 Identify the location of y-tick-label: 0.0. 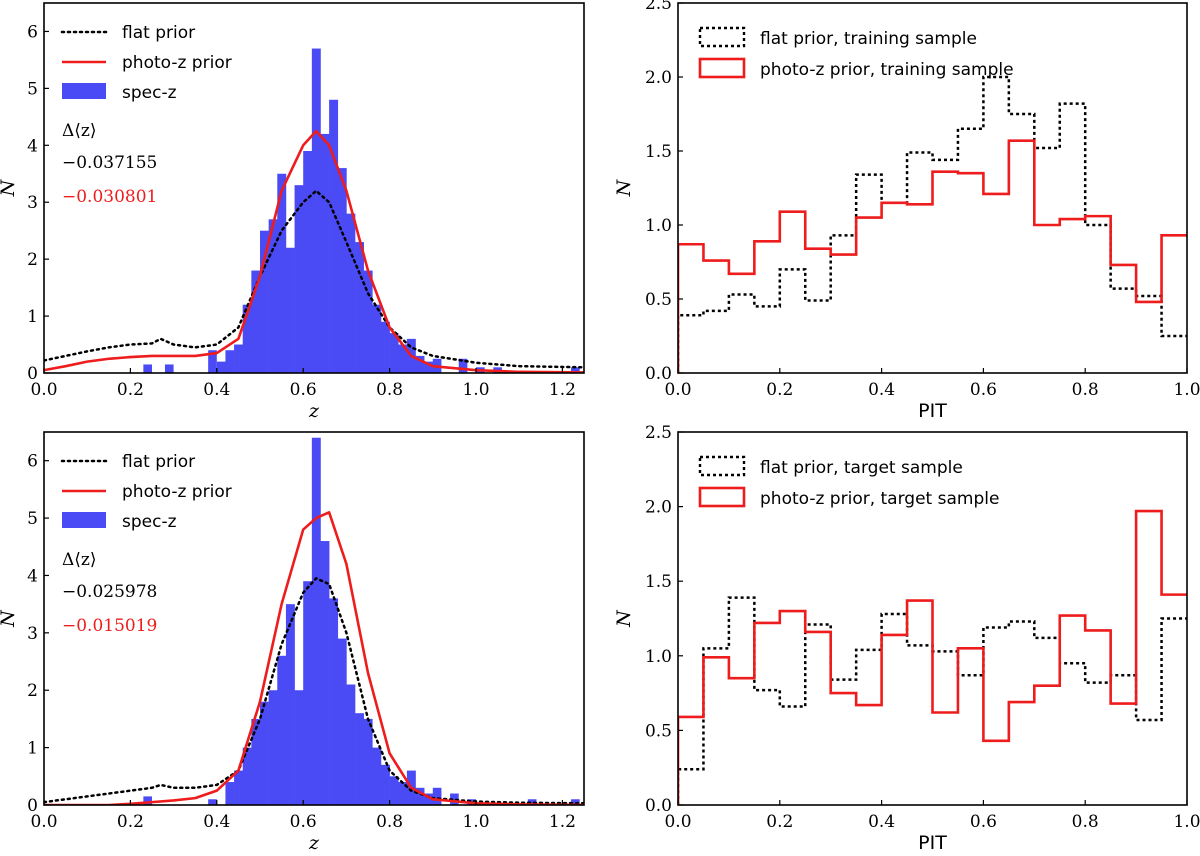
(658, 806).